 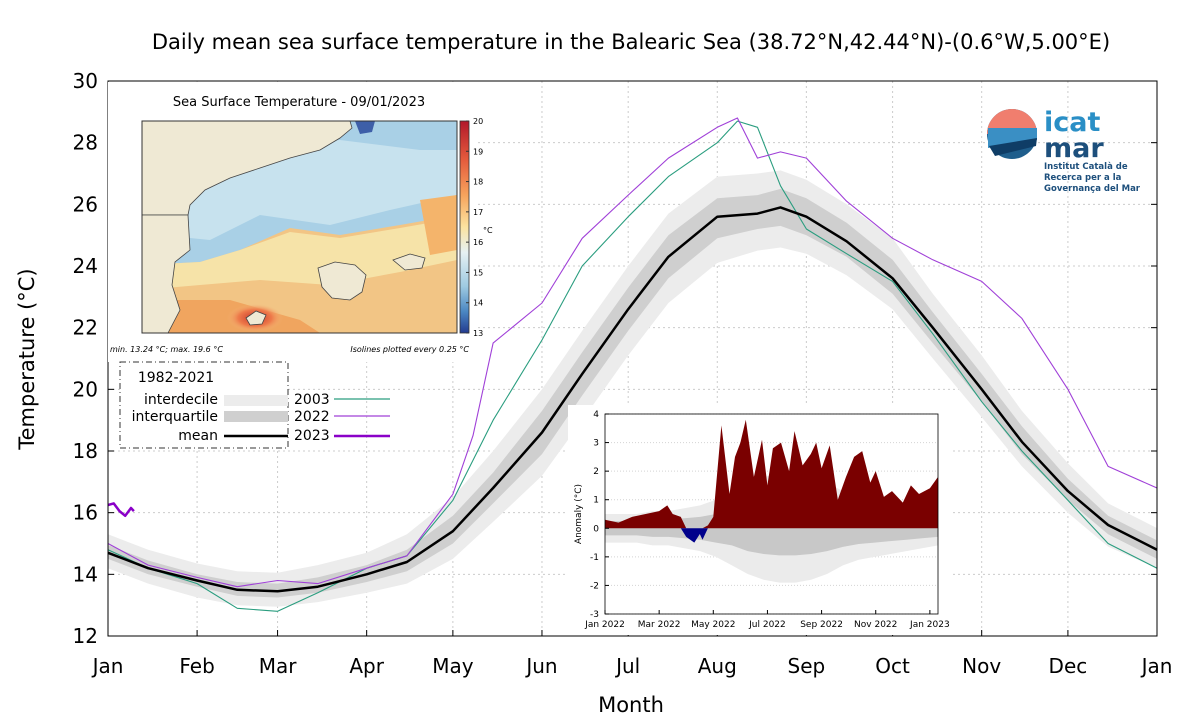 I want to click on anomaly-y-tick-label: 1, so click(x=596, y=501).